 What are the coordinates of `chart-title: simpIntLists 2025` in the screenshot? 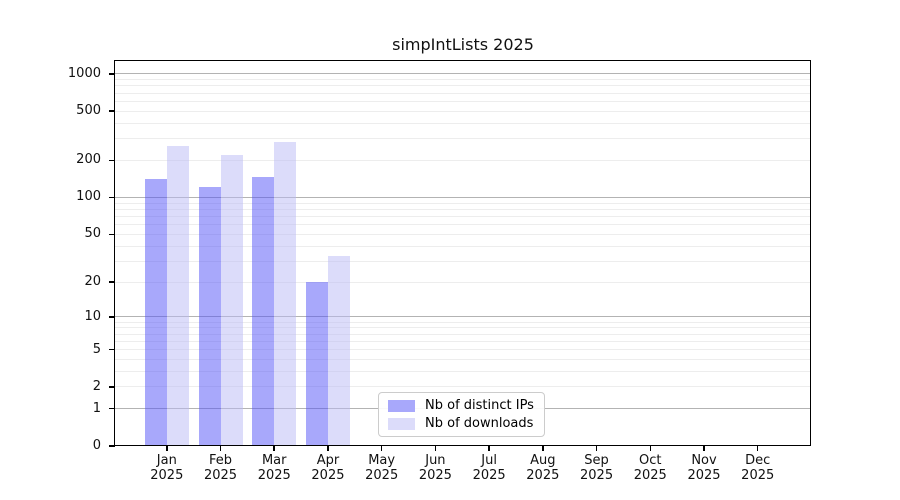 It's located at (463, 44).